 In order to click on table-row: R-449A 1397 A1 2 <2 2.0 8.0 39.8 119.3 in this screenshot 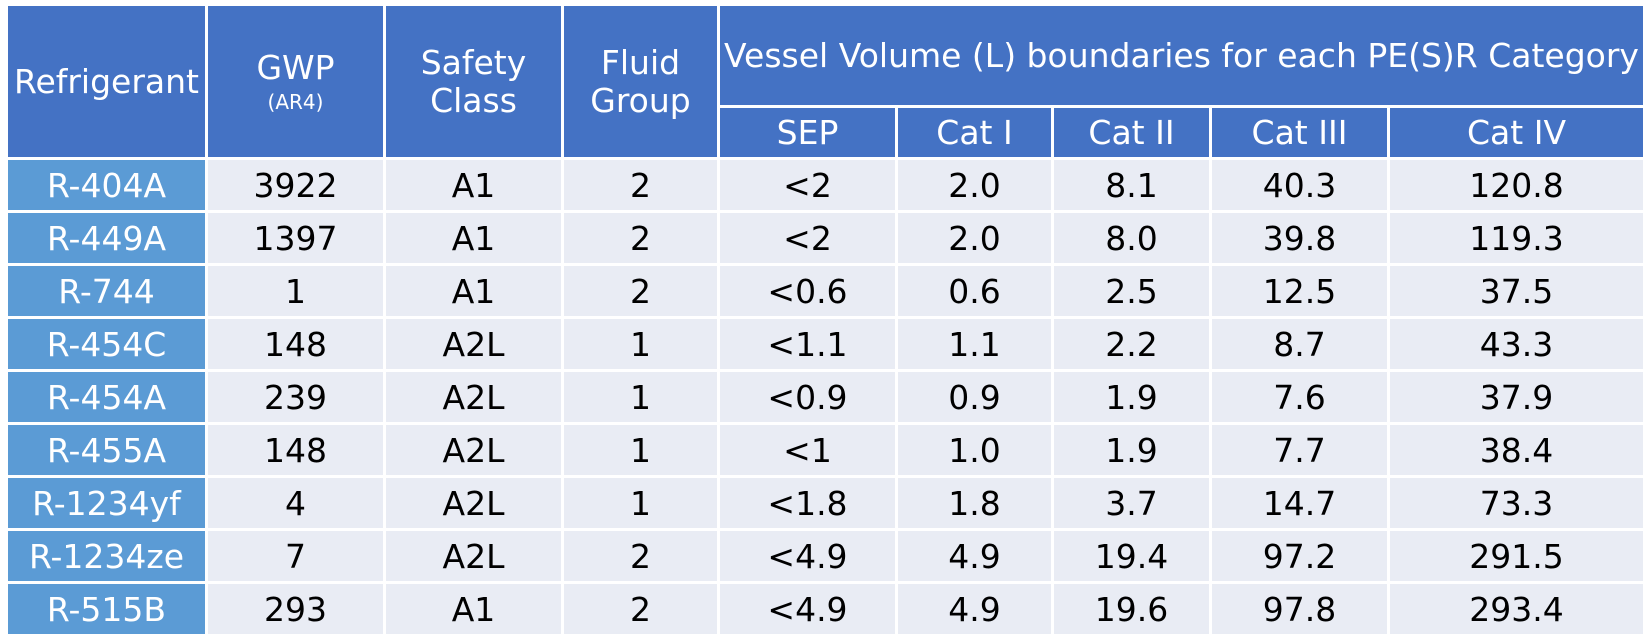, I will do `click(826, 238)`.